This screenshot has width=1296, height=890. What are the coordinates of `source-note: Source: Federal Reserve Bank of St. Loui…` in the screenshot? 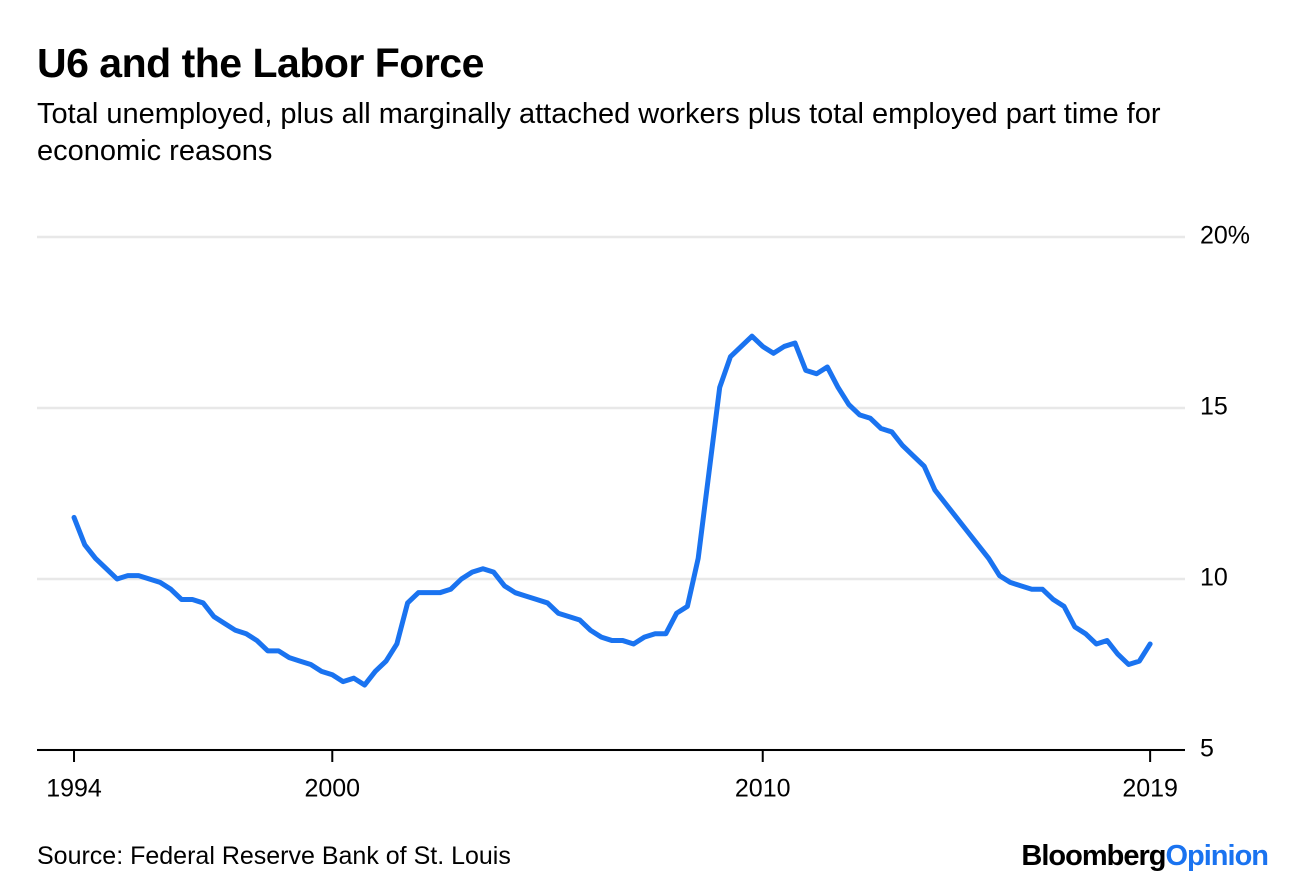 It's located at (274, 856).